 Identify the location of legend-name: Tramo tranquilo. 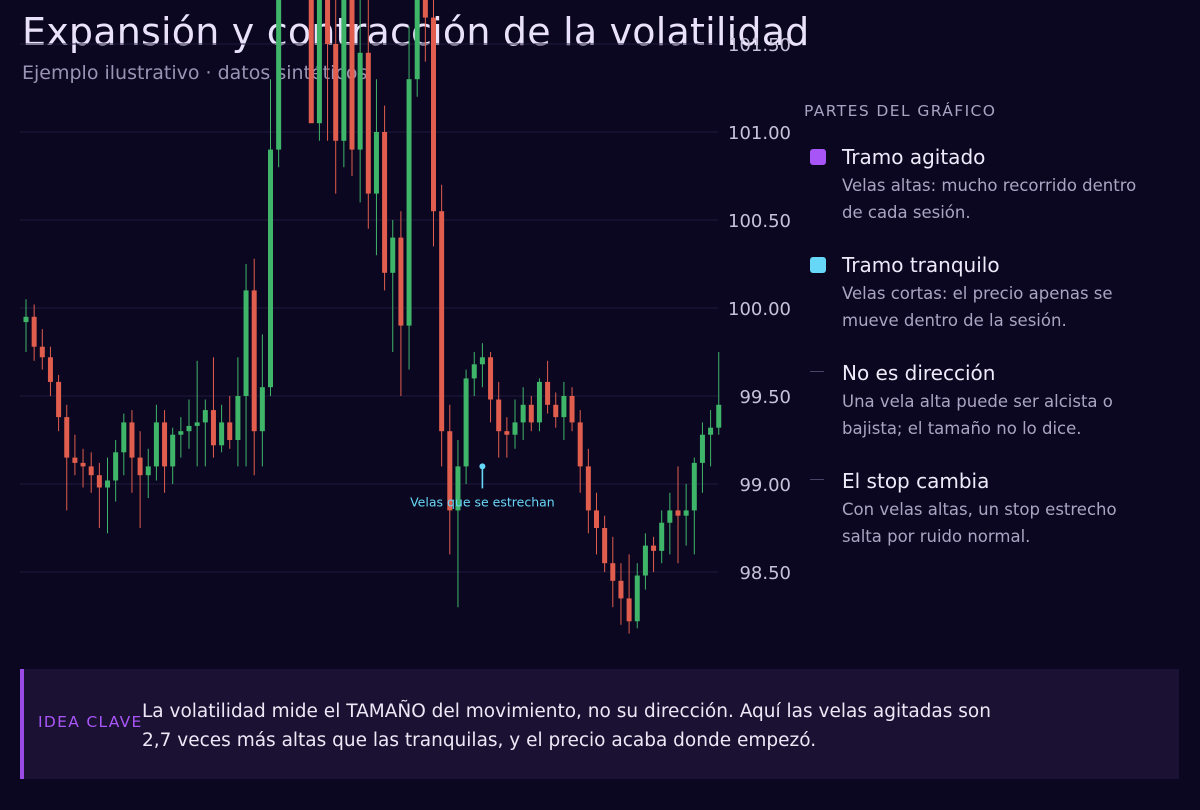
(921, 265).